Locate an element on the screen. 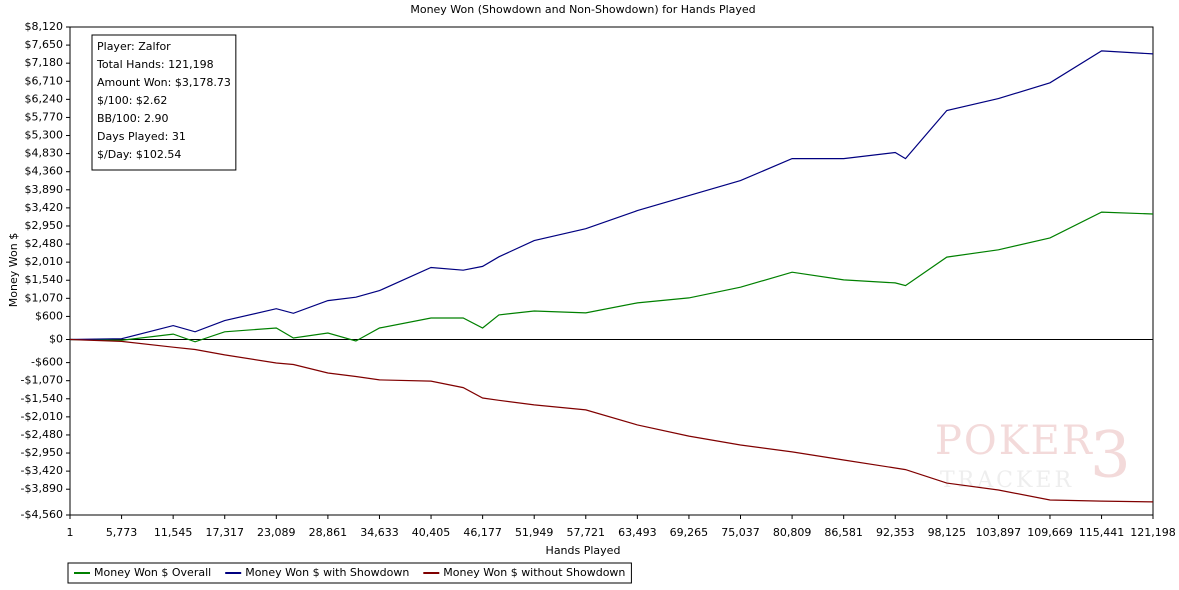 The height and width of the screenshot is (590, 1179). info-line: $/Day: $102.54 is located at coordinates (139, 154).